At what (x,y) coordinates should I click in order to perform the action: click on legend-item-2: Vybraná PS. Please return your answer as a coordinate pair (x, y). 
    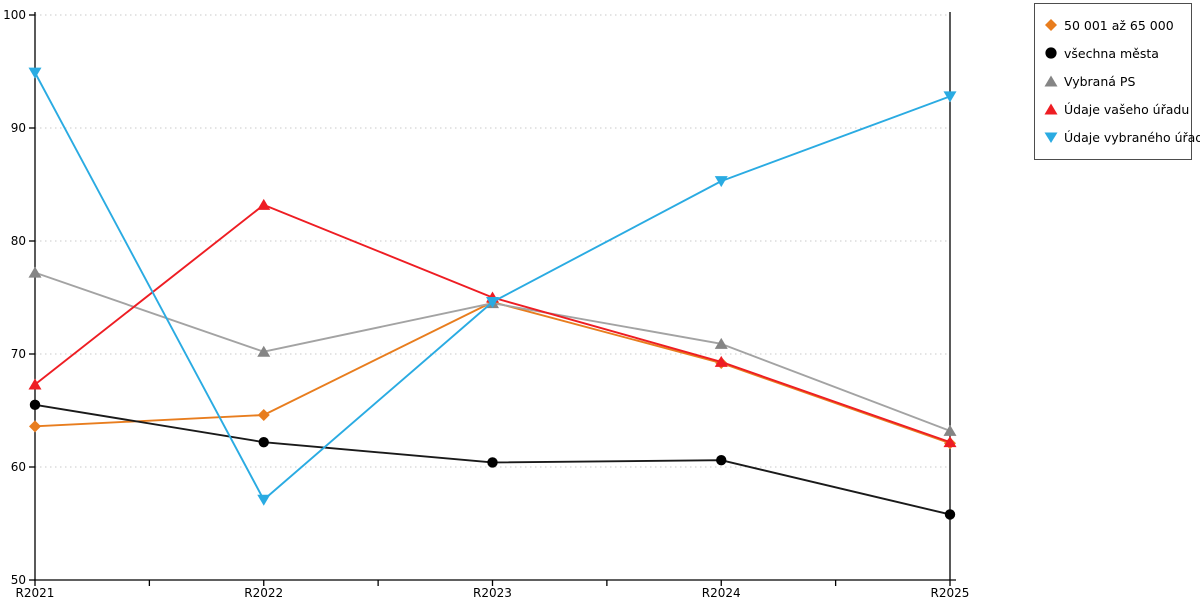
    Looking at the image, I should click on (1114, 81).